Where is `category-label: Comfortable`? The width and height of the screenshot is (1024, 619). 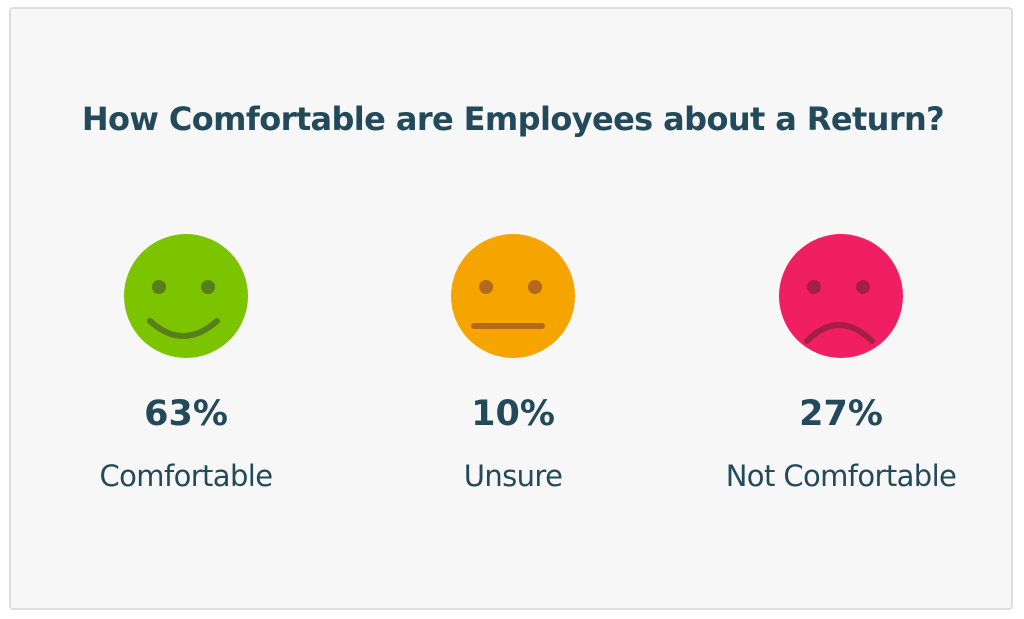 category-label: Comfortable is located at coordinates (186, 476).